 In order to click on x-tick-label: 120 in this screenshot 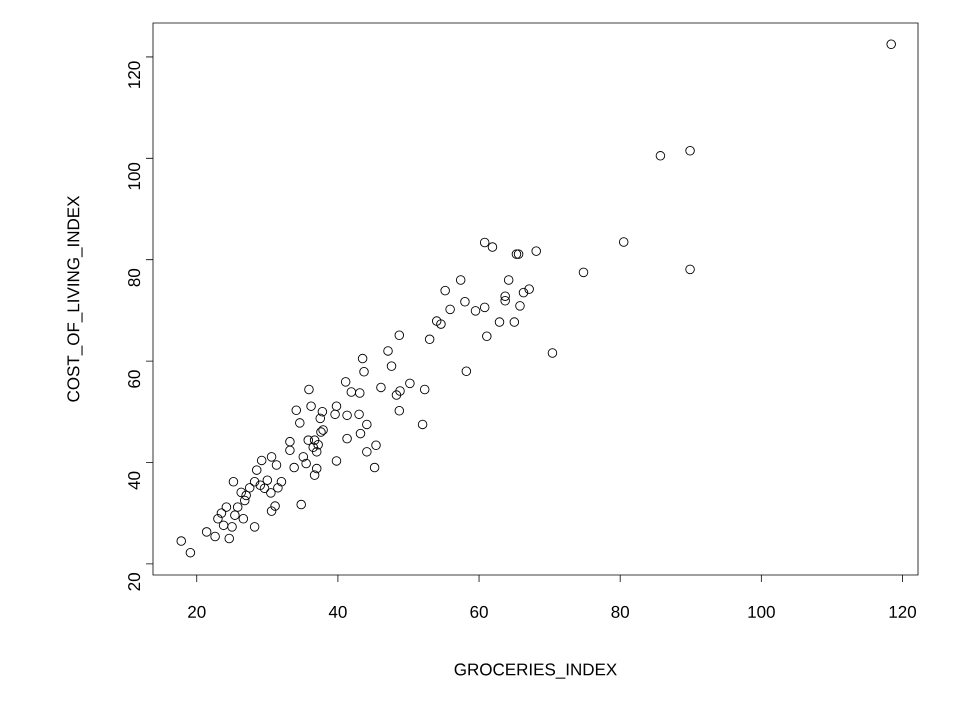, I will do `click(903, 612)`.